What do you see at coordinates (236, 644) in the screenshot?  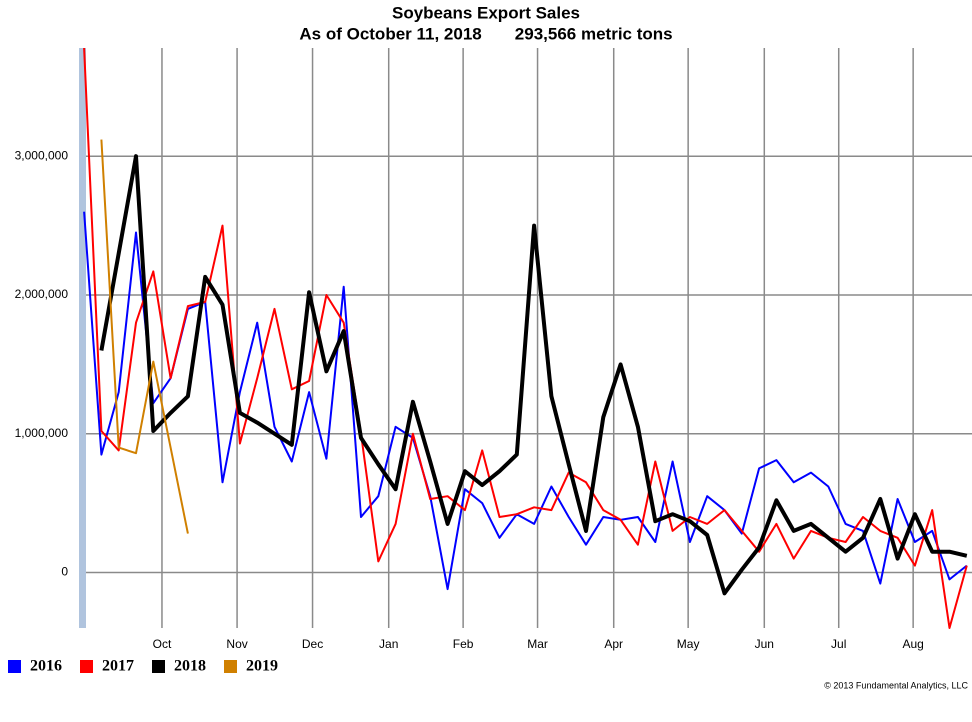 I see `x-tick-label: Nov` at bounding box center [236, 644].